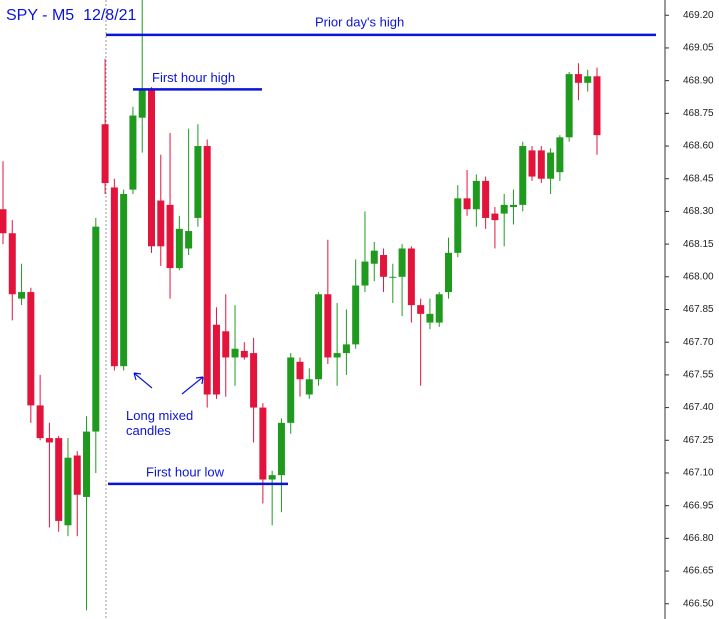  Describe the element at coordinates (359, 21) in the screenshot. I see `level-label: Prior day's high` at that location.